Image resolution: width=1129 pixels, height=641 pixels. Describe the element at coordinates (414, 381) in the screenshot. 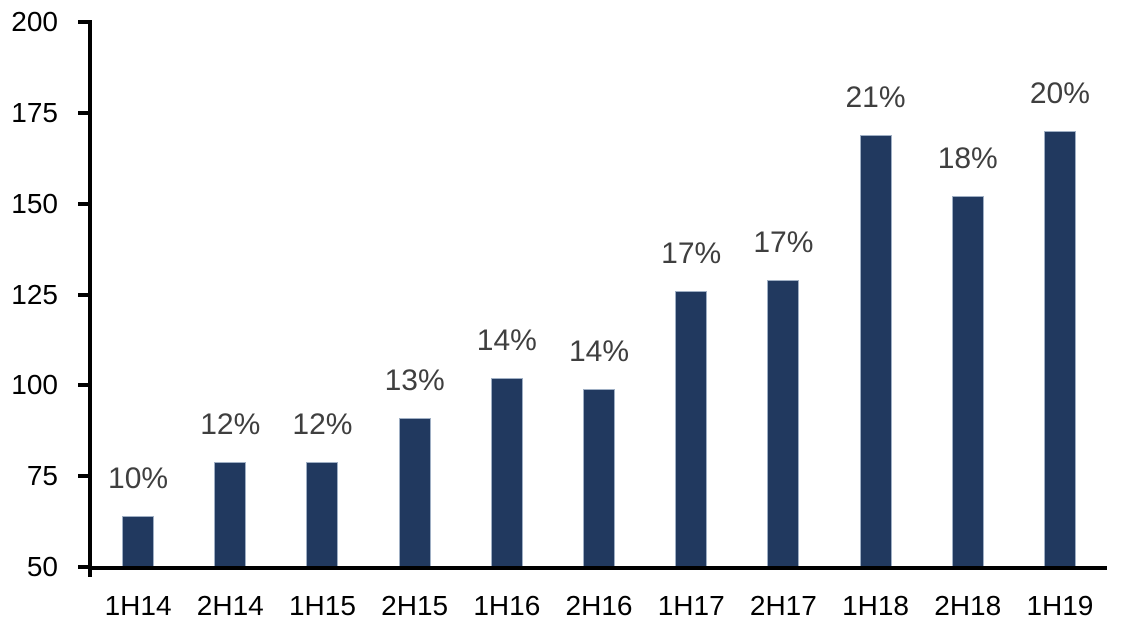

I see `bar-value-label: 13%` at that location.